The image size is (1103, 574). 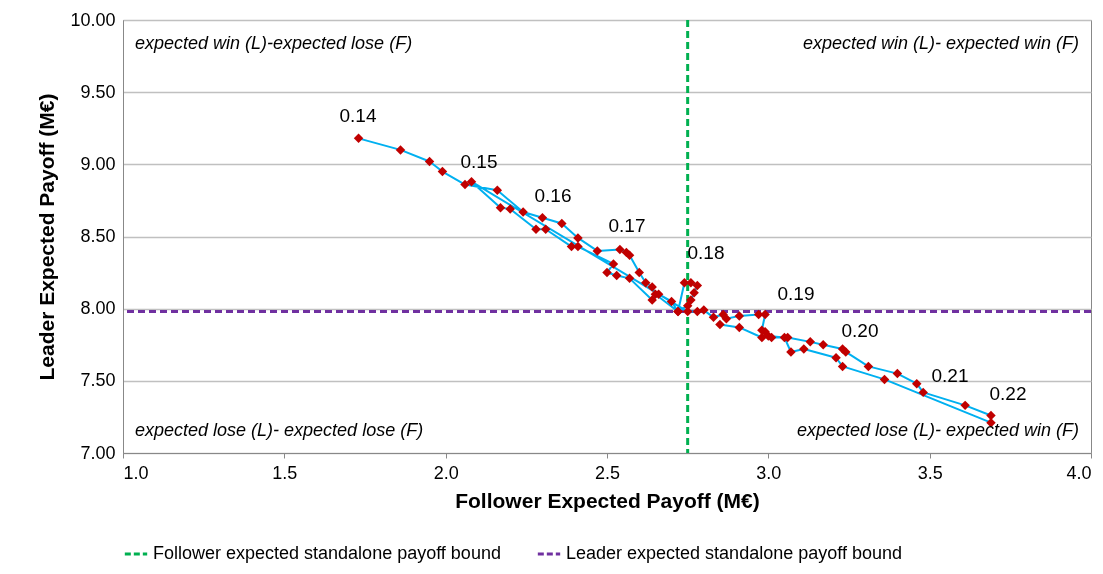 I want to click on y-tick-label: 7.00, so click(x=98, y=452).